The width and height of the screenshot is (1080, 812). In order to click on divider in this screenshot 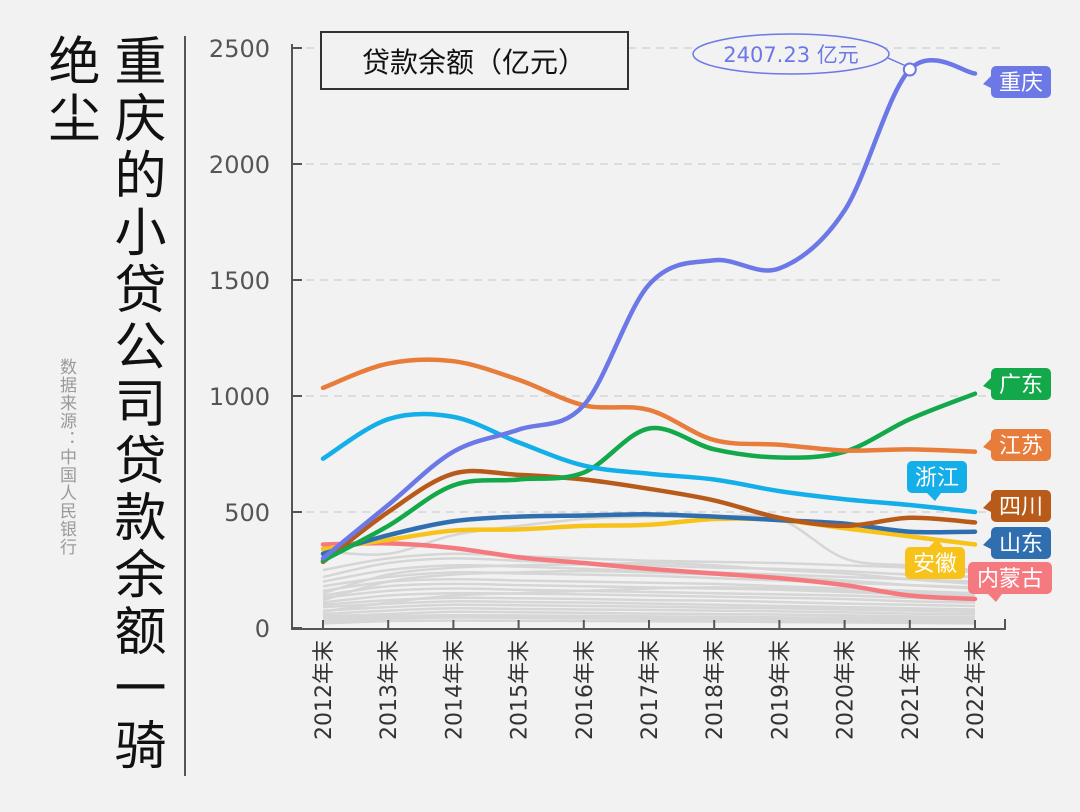, I will do `click(185, 406)`.